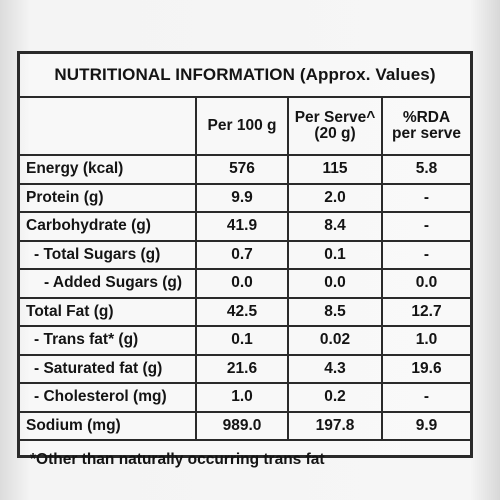 This screenshot has width=500, height=500. Describe the element at coordinates (335, 340) in the screenshot. I see `value-per-serve: 0.02` at that location.